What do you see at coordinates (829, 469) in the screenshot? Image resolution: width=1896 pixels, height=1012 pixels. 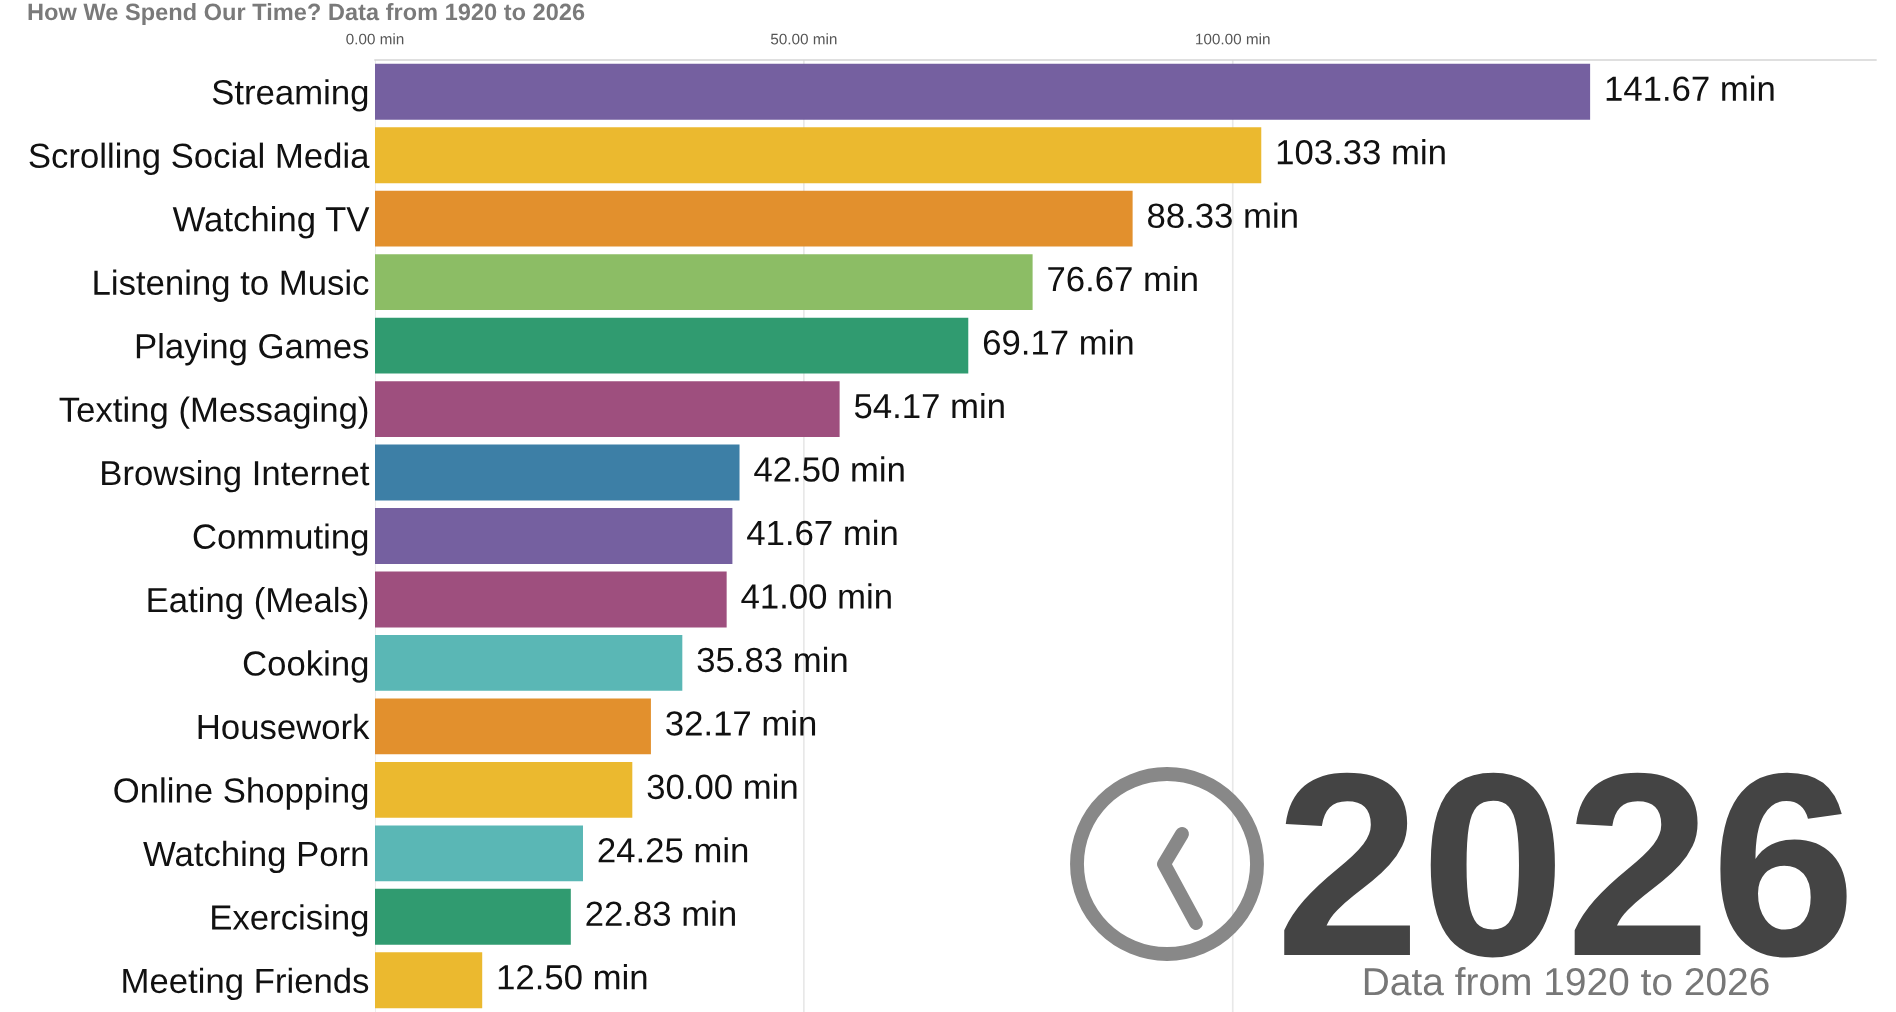 I see `data-label: 42.50 min` at bounding box center [829, 469].